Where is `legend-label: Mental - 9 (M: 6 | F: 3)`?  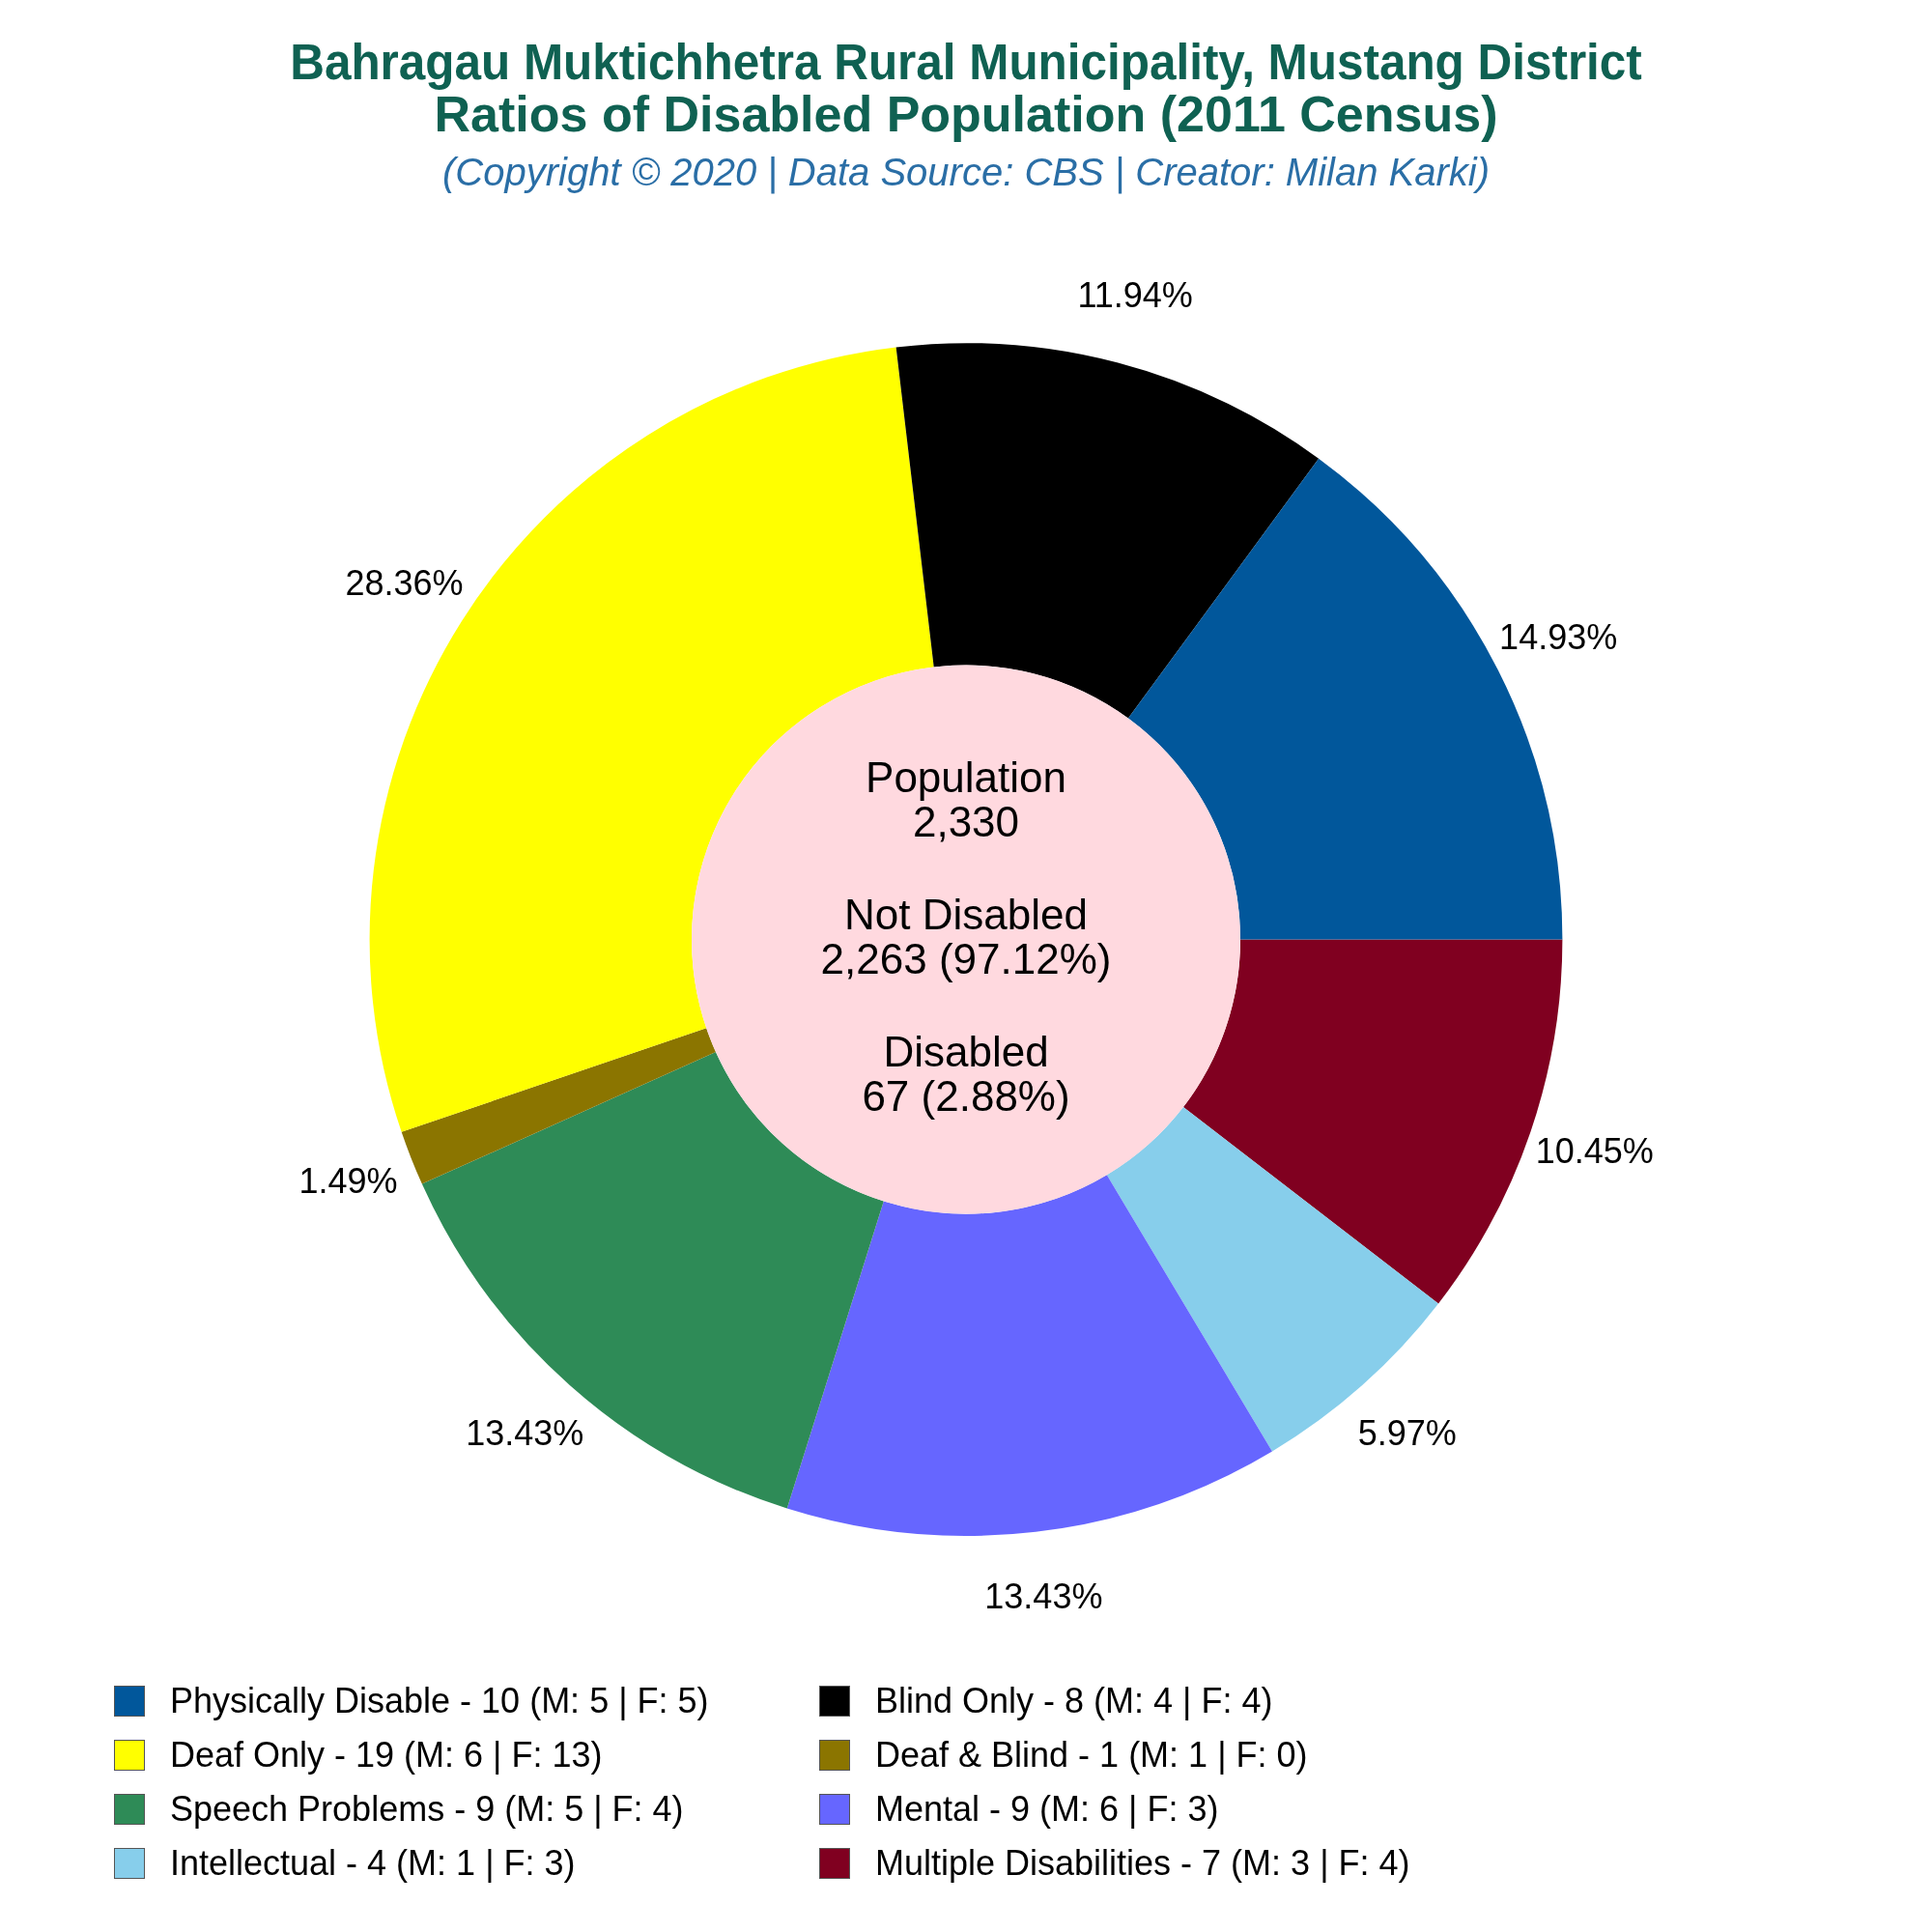
legend-label: Mental - 9 (M: 6 | F: 3) is located at coordinates (1047, 1809).